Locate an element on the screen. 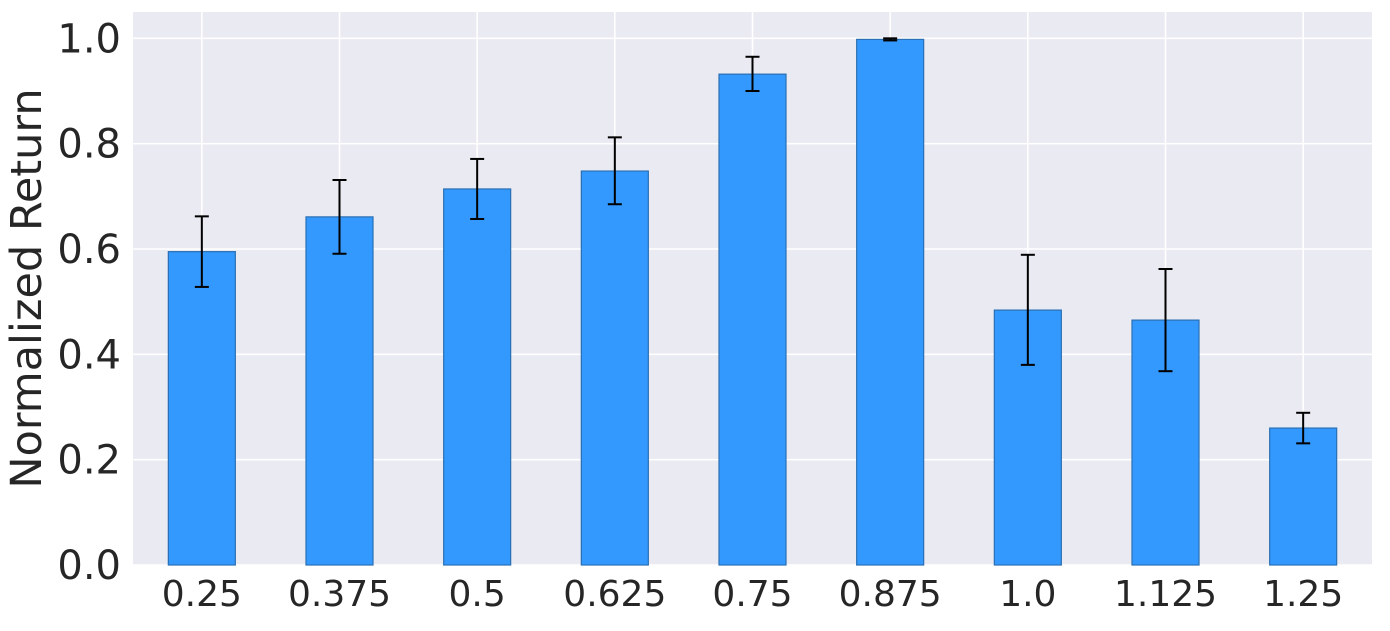  y-tick-label: 0.0 is located at coordinates (89, 566).